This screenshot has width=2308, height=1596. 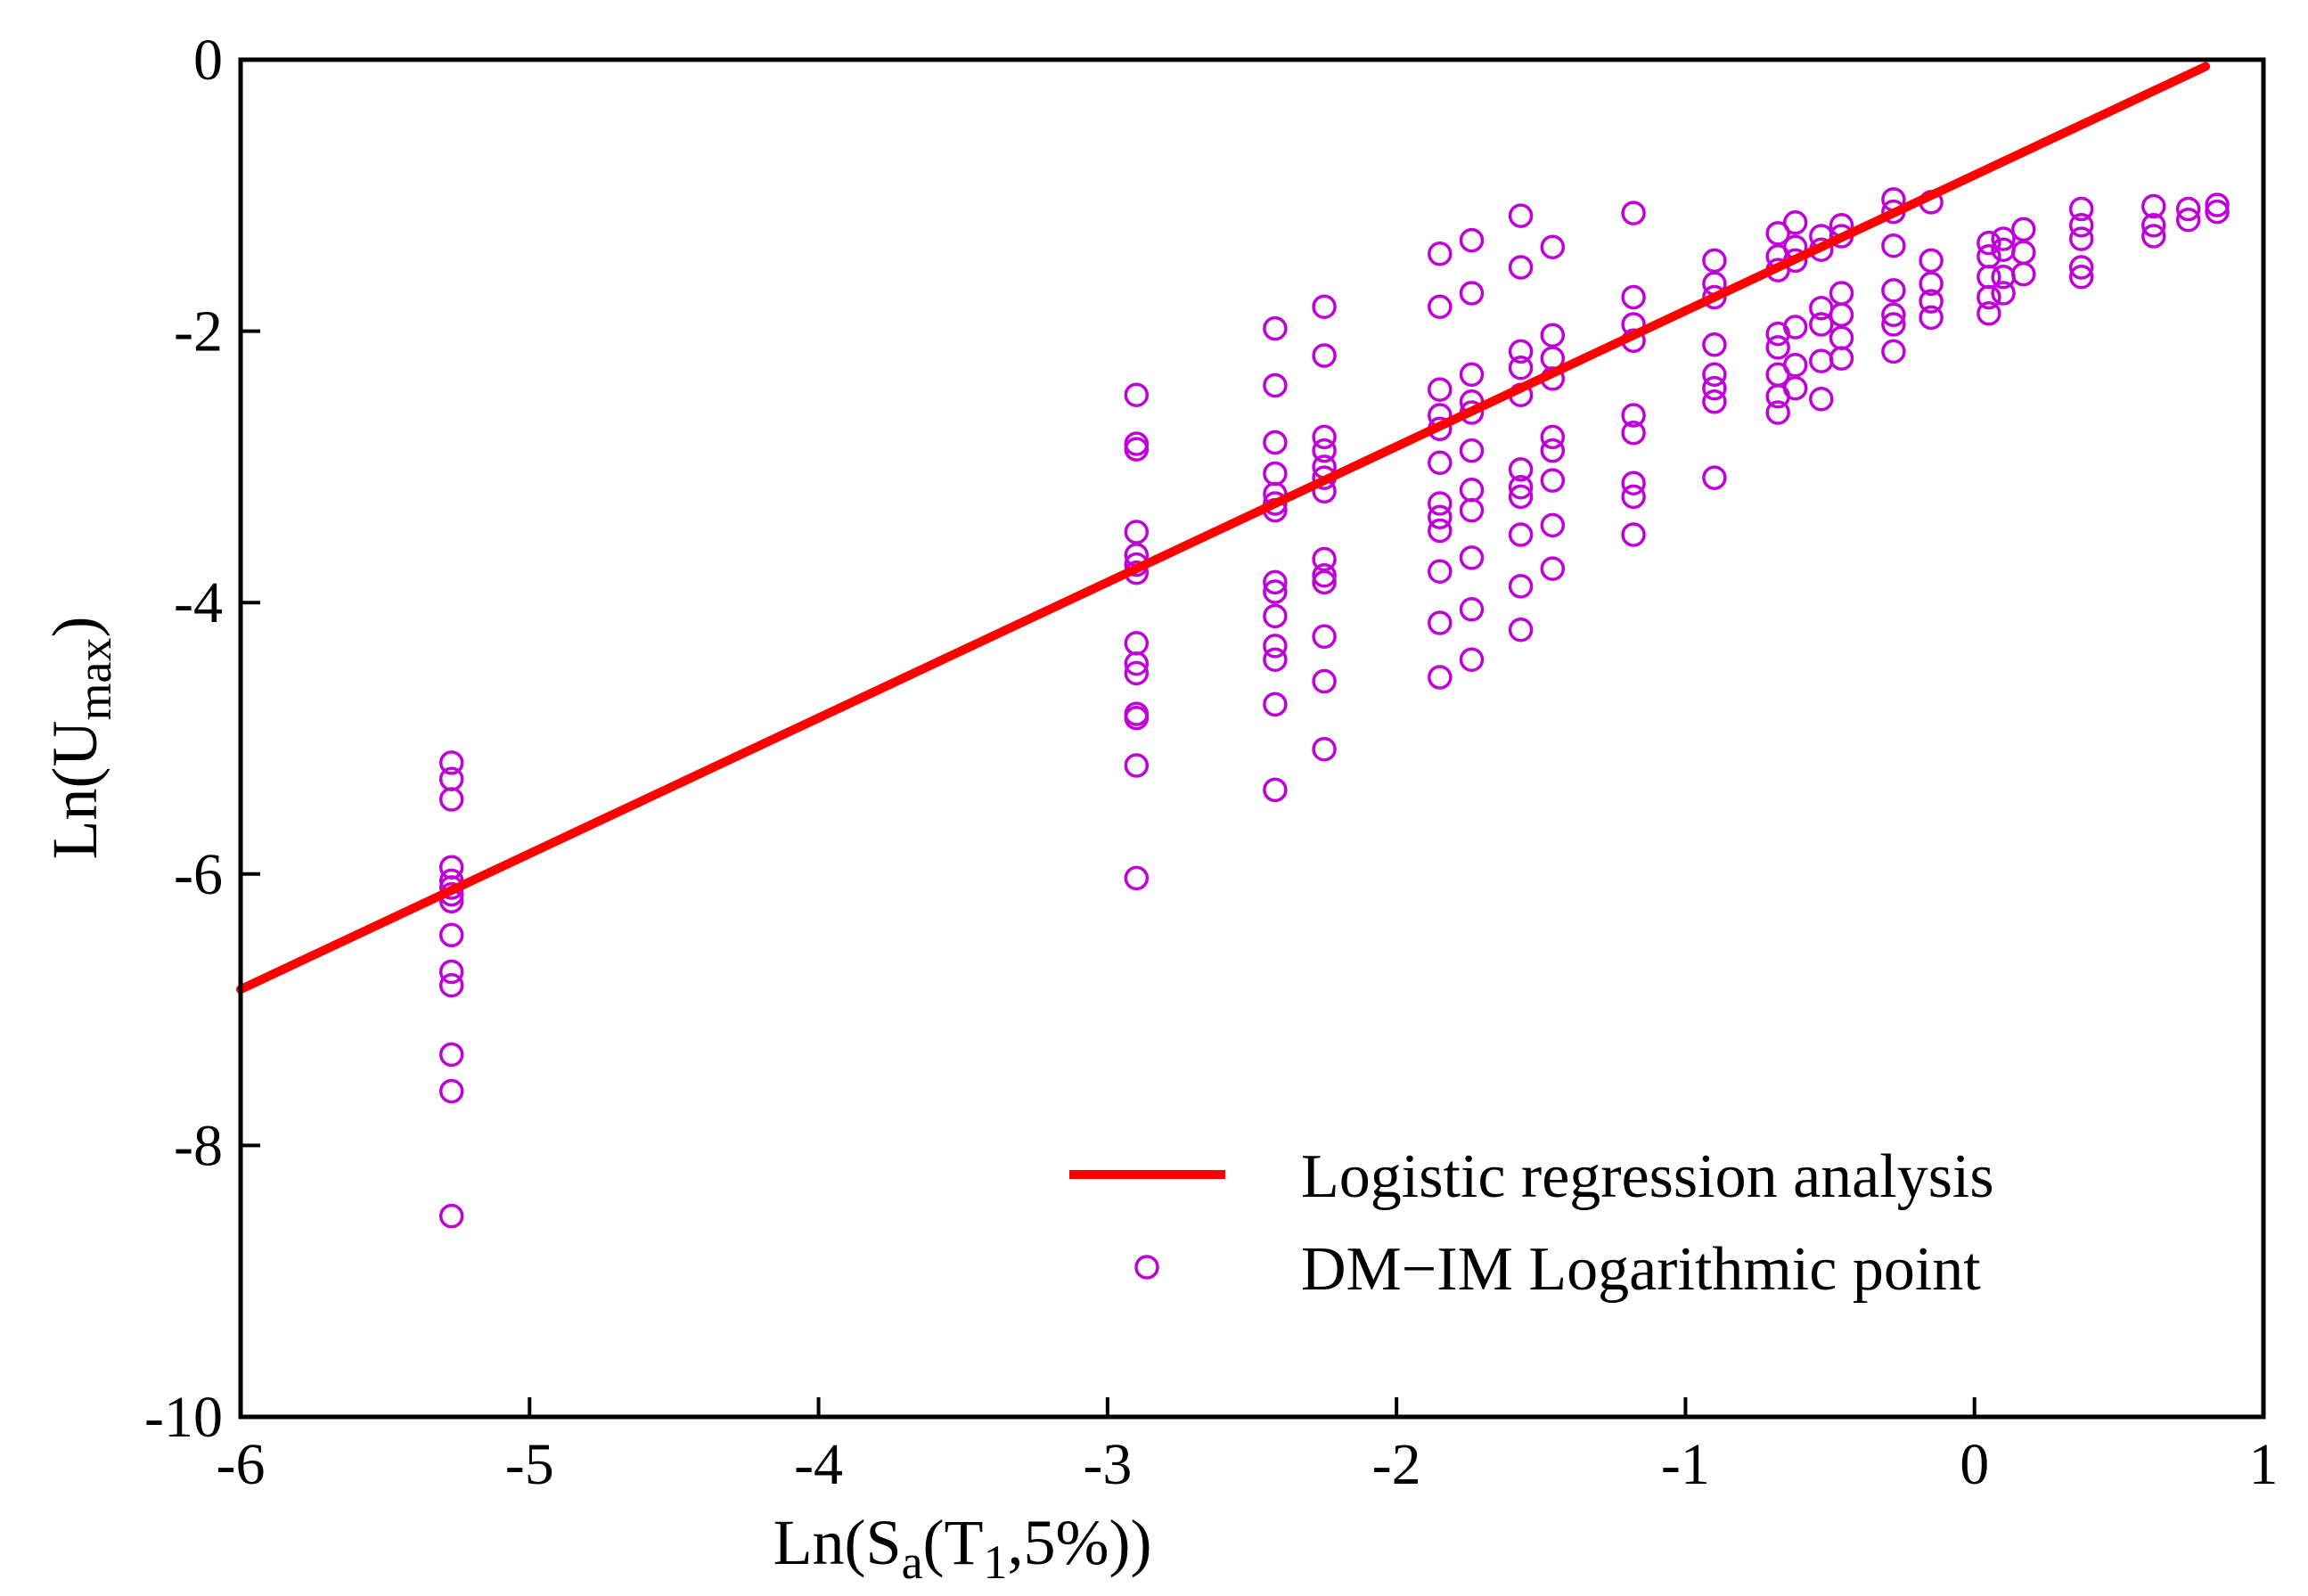 What do you see at coordinates (242, 1464) in the screenshot?
I see `x-tick-label: -6` at bounding box center [242, 1464].